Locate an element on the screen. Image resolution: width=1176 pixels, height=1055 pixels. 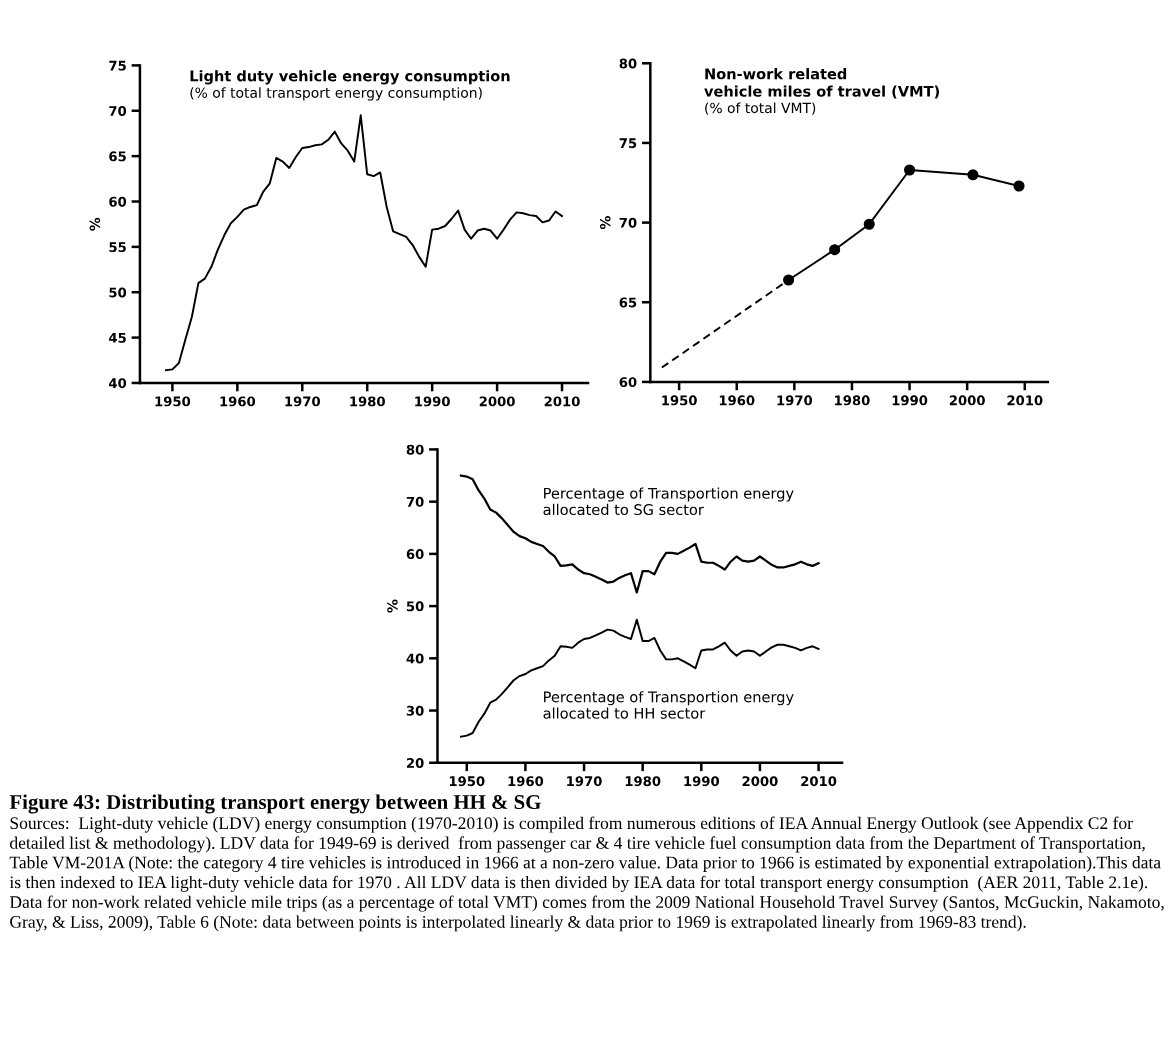
y-tick-label: 55 is located at coordinates (117, 247).